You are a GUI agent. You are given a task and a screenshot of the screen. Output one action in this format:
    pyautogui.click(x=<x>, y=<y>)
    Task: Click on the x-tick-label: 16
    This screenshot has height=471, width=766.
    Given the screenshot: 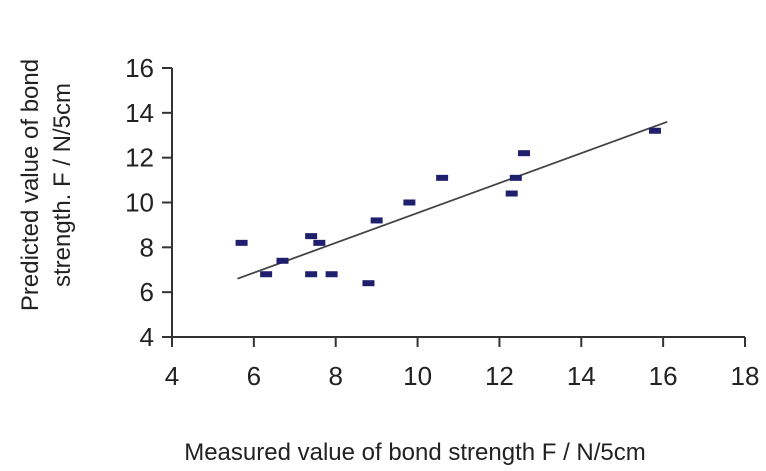 What is the action you would take?
    pyautogui.click(x=663, y=376)
    